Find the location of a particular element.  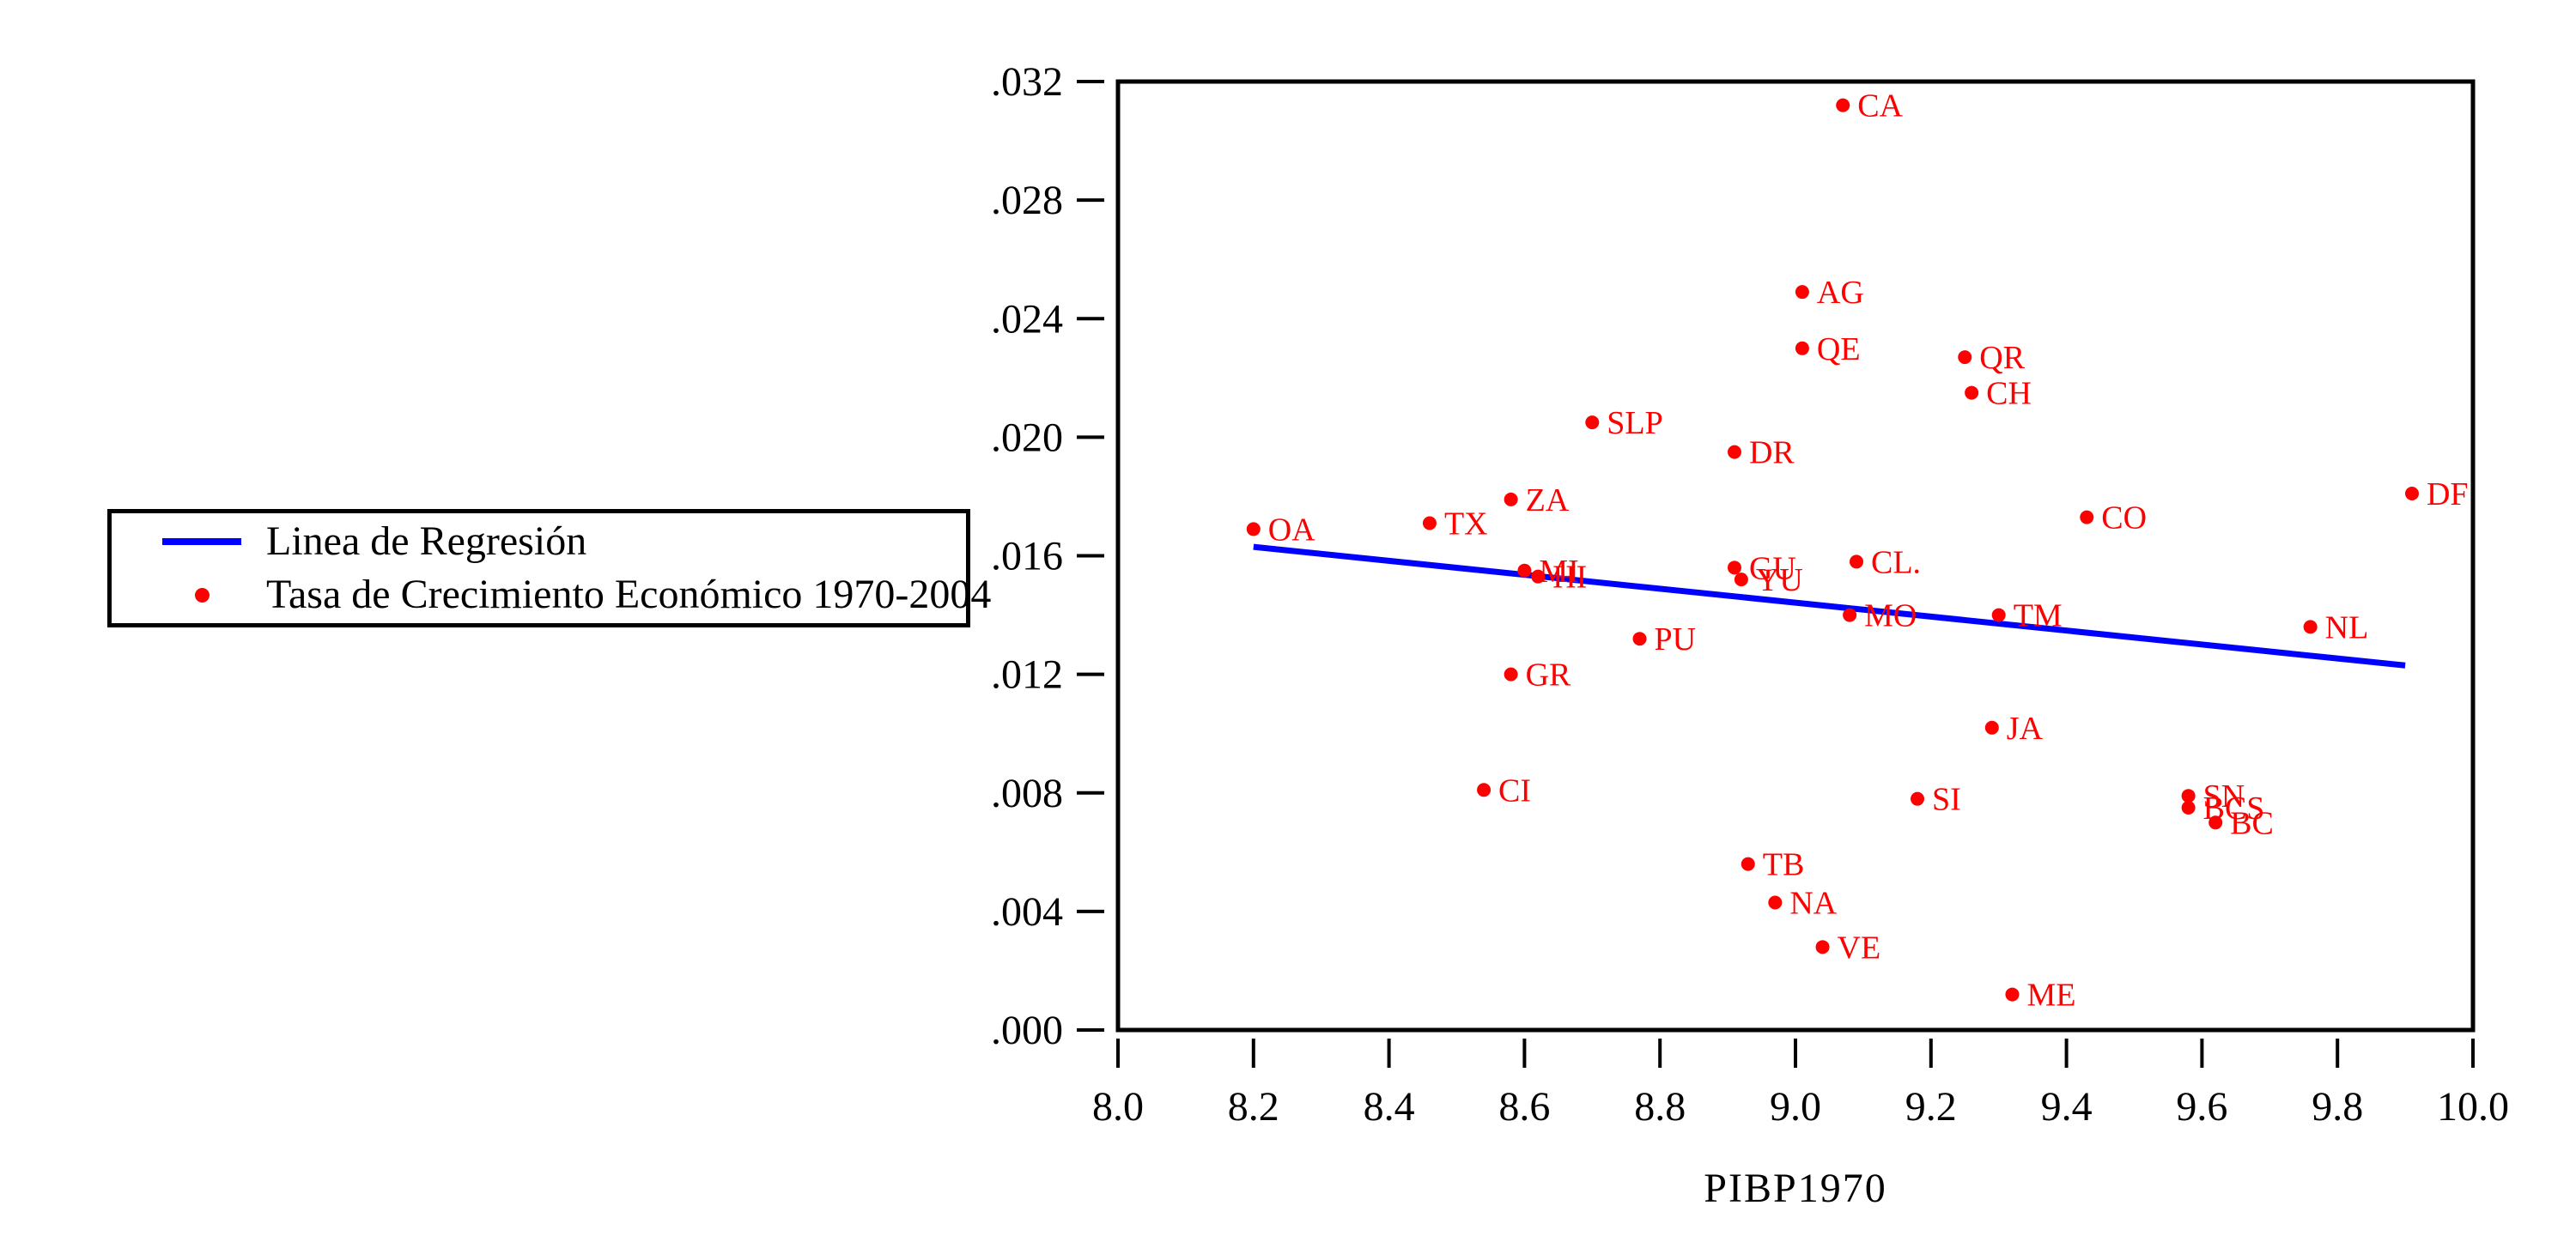

y-tick-label: .000 is located at coordinates (1027, 1030).